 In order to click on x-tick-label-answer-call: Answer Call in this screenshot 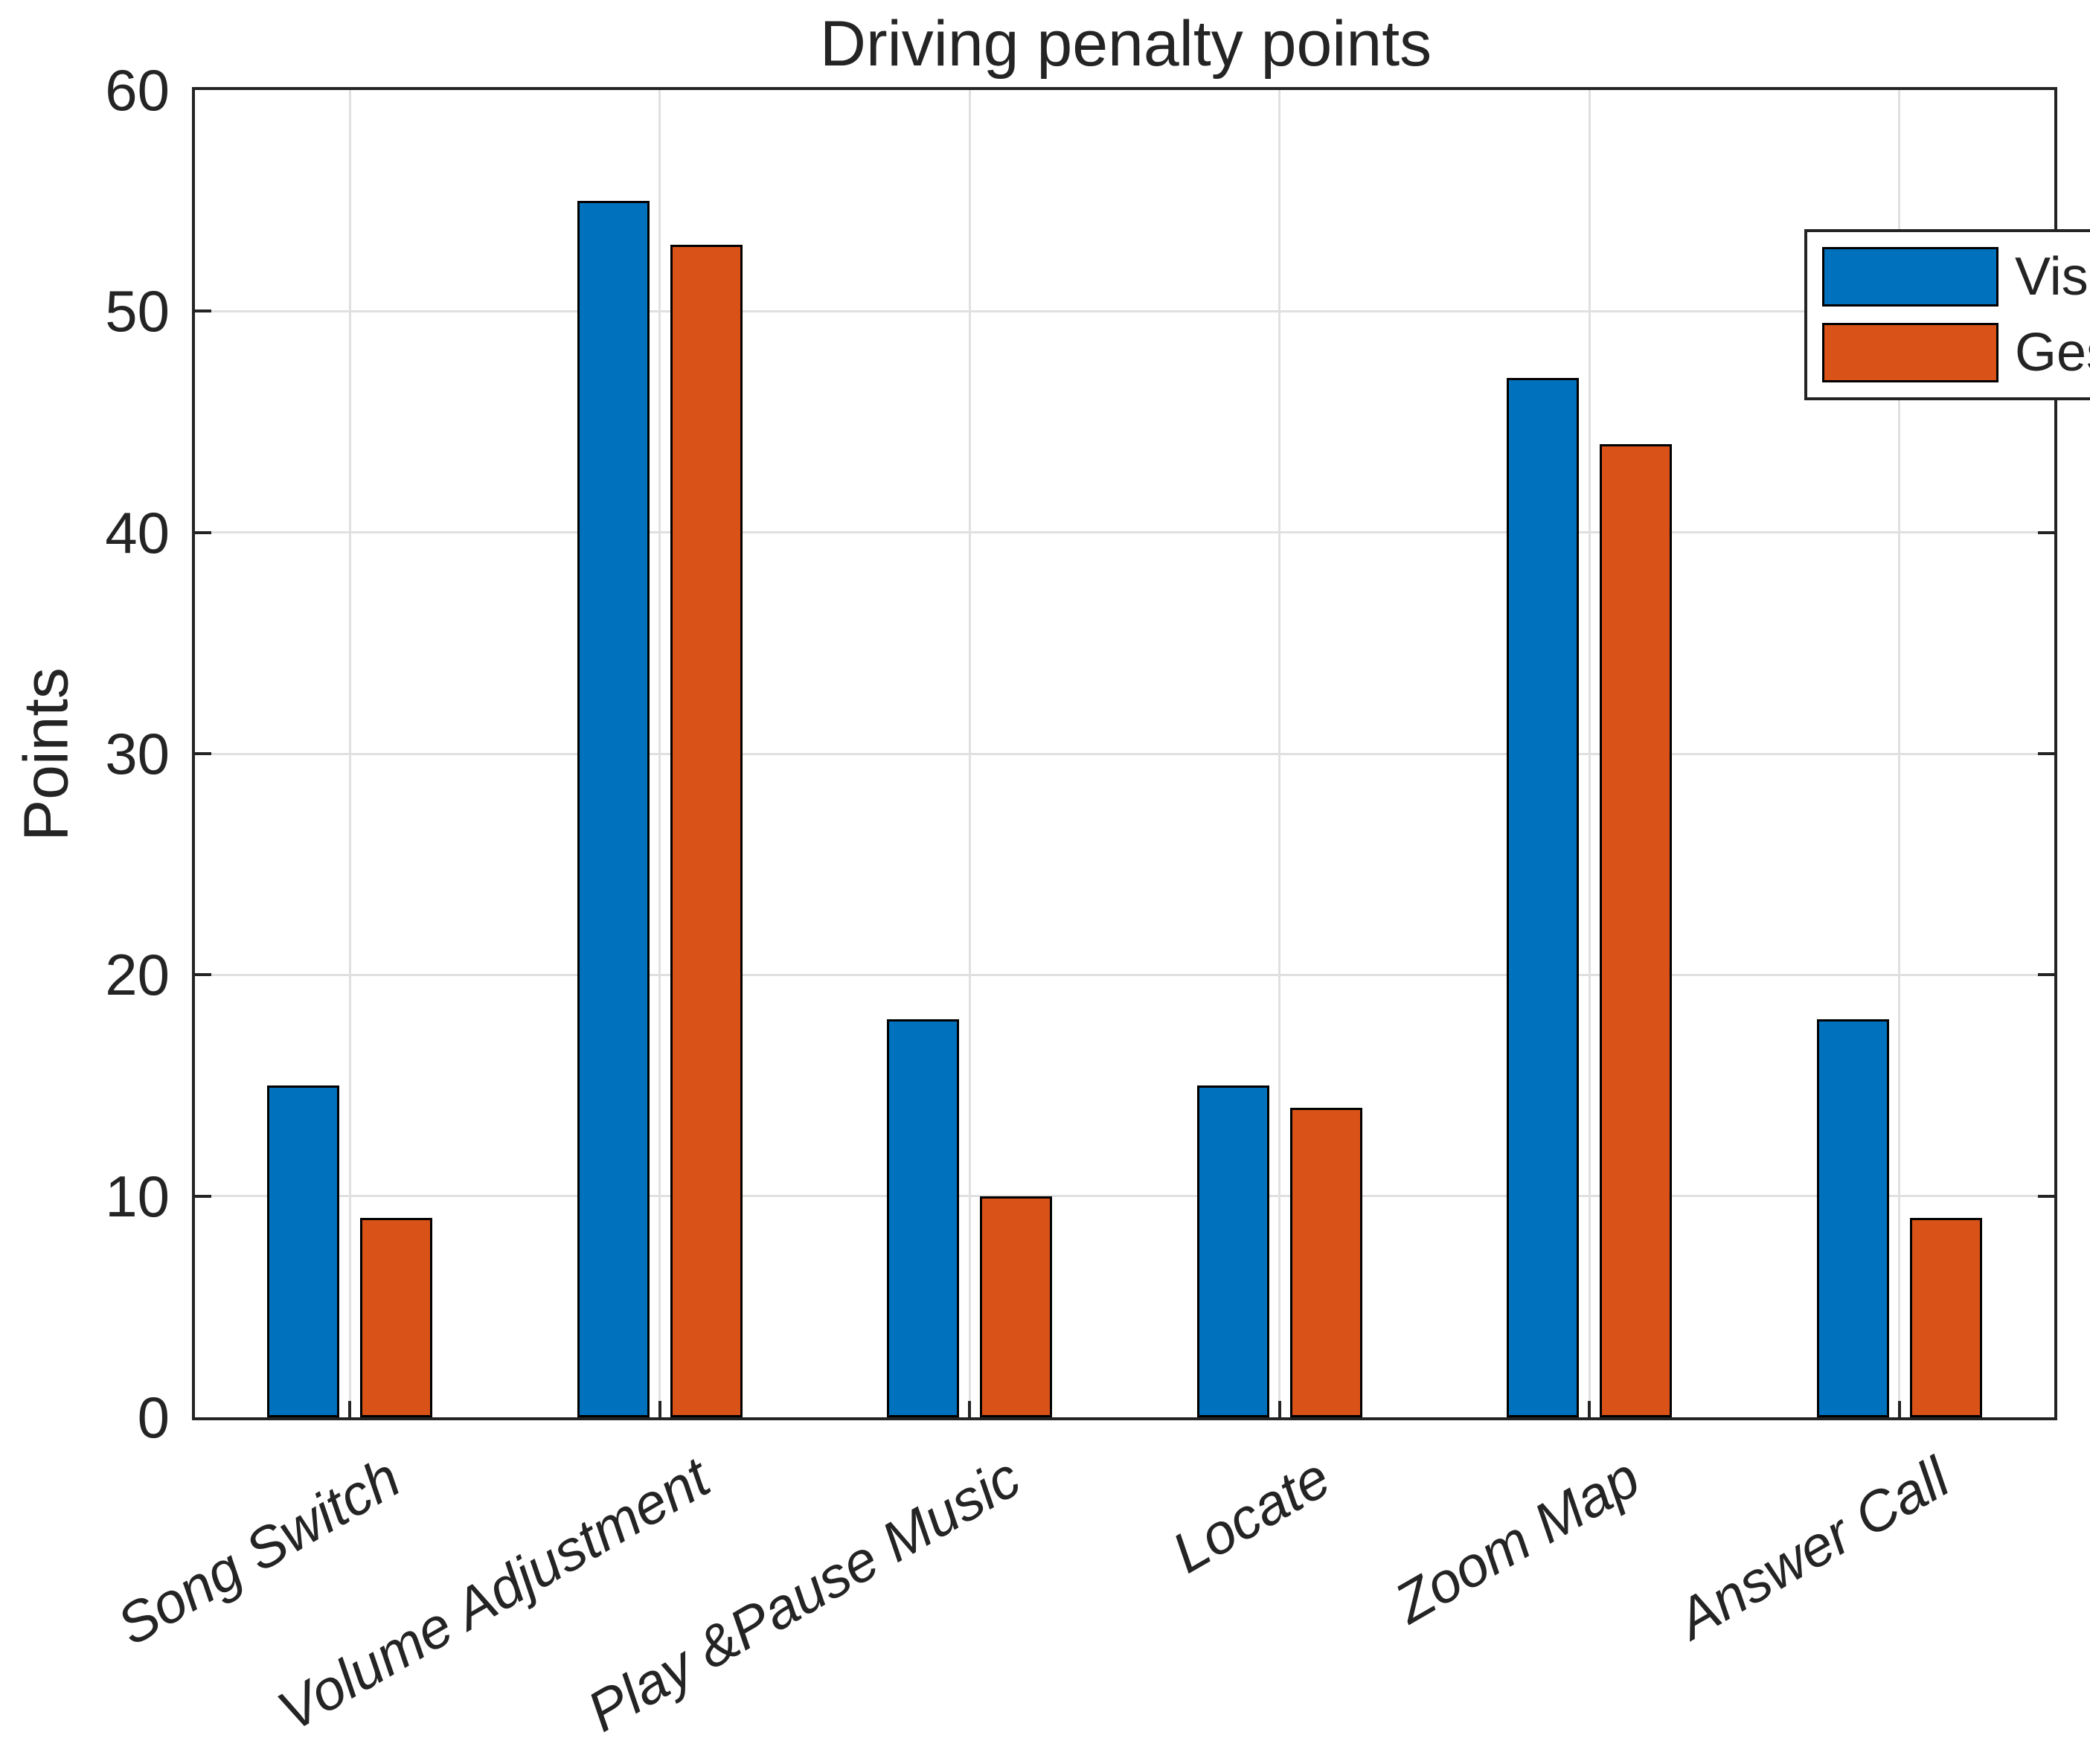, I will do `click(1814, 1549)`.